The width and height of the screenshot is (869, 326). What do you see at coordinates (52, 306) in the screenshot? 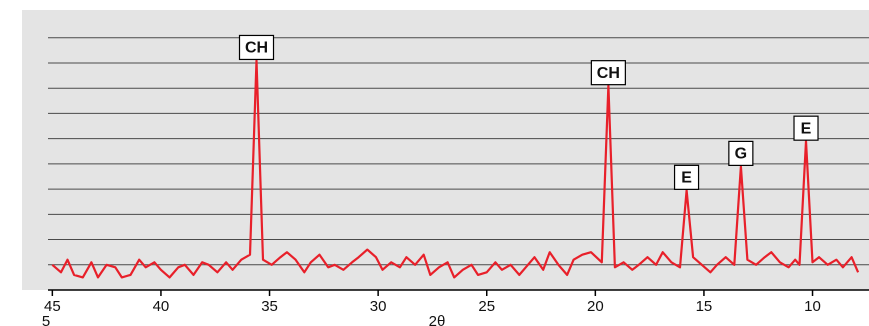
I see `x-tick-label: 45` at bounding box center [52, 306].